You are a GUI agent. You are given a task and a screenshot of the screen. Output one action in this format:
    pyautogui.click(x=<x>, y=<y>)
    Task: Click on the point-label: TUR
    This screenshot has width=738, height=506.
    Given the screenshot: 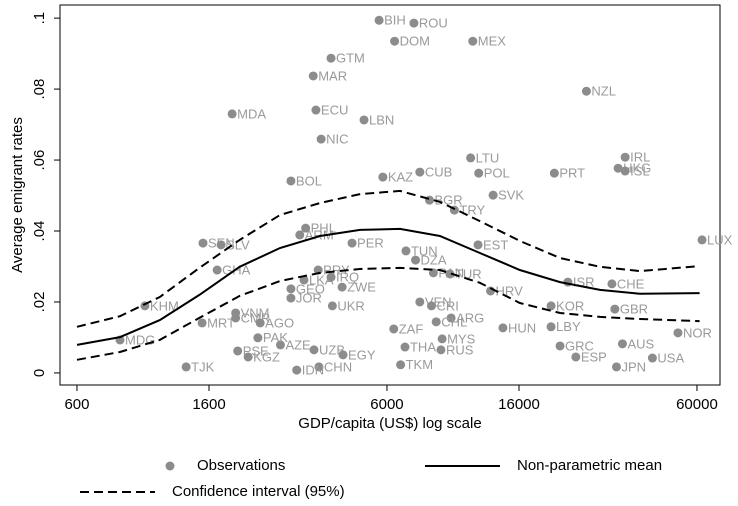 What is the action you would take?
    pyautogui.click(x=468, y=273)
    